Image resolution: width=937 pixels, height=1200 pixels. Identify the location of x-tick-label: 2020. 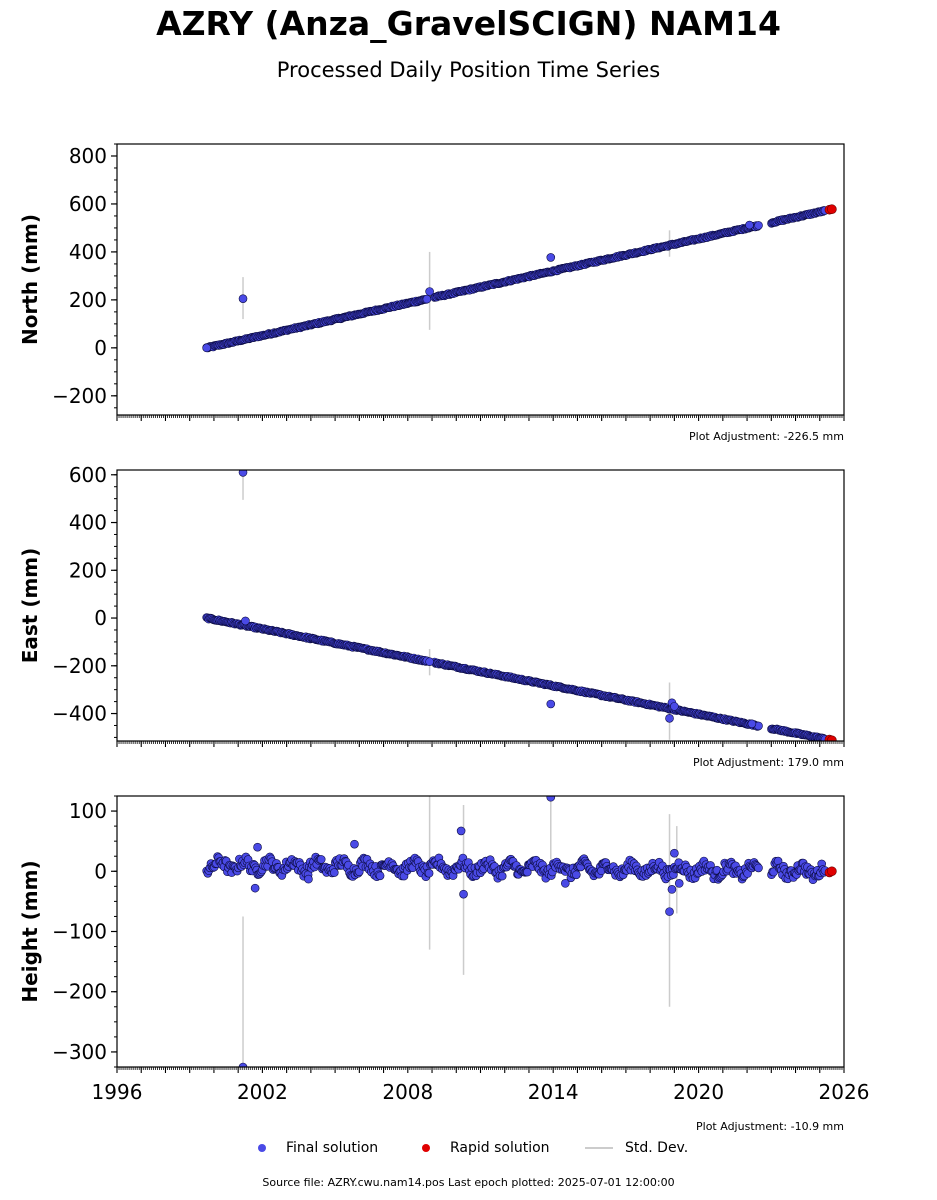
(698, 1092).